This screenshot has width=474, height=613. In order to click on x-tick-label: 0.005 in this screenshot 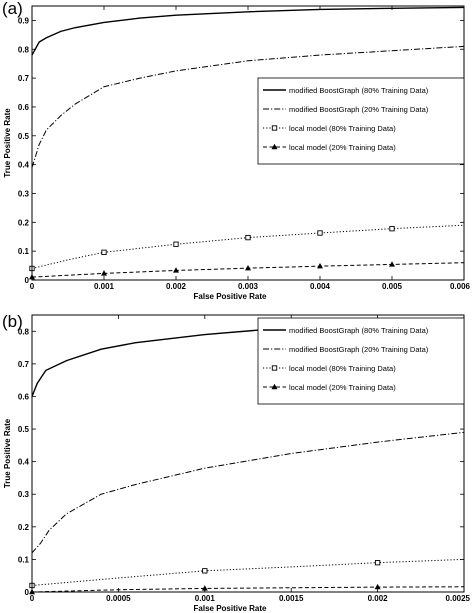, I will do `click(392, 286)`.